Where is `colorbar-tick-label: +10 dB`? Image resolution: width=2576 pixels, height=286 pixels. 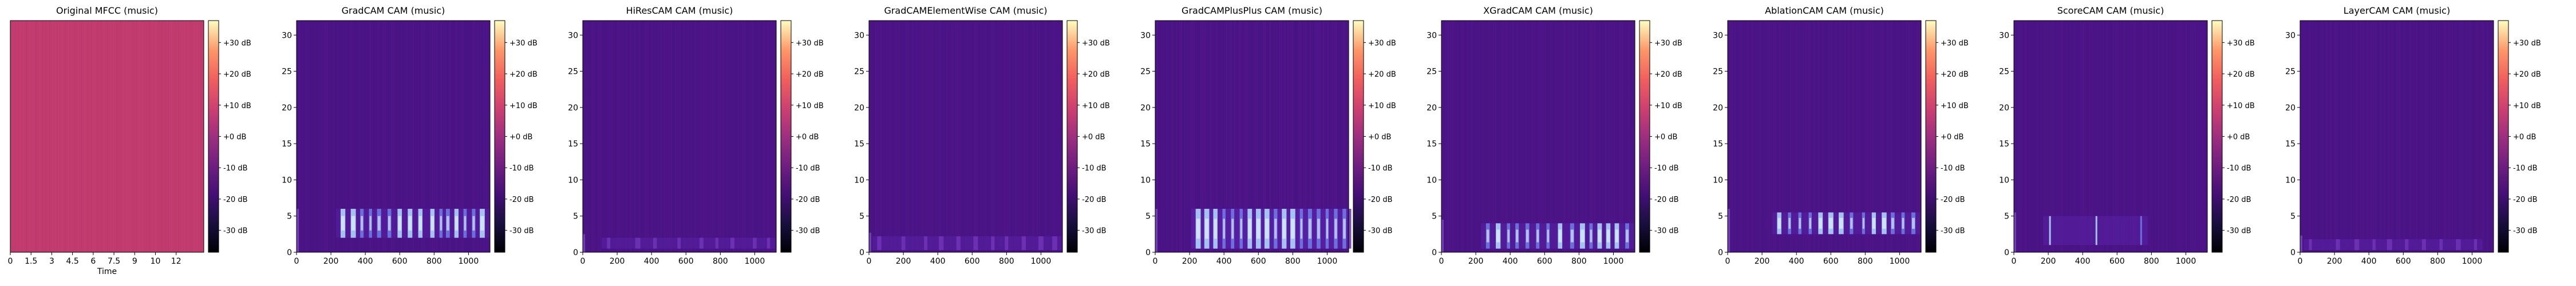 colorbar-tick-label: +10 dB is located at coordinates (237, 106).